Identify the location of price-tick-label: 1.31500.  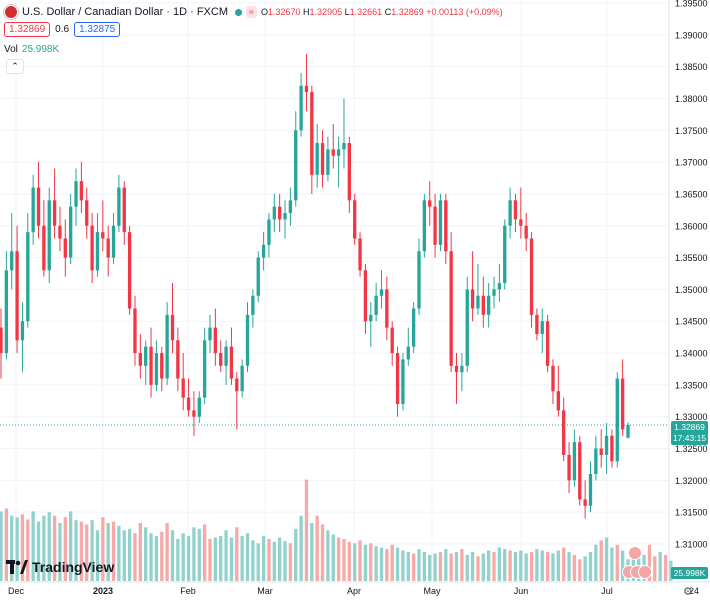
(691, 513).